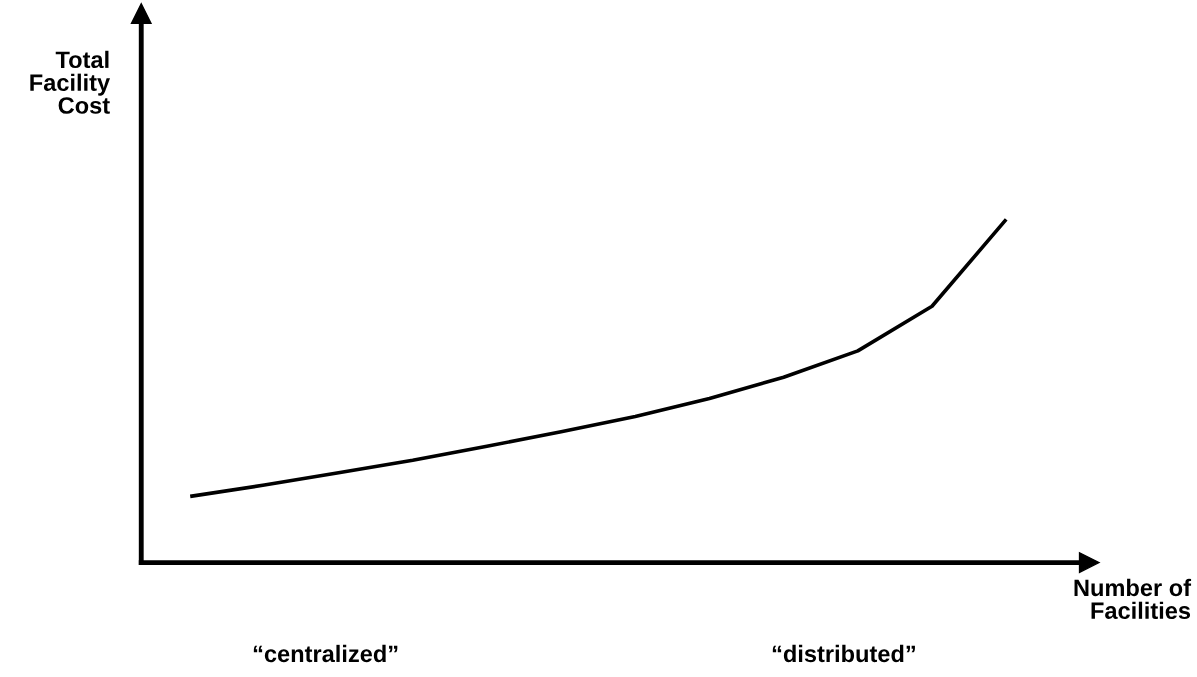 This screenshot has height=677, width=1197. Describe the element at coordinates (1133, 599) in the screenshot. I see `x-axis-title: Number of Facilities` at that location.